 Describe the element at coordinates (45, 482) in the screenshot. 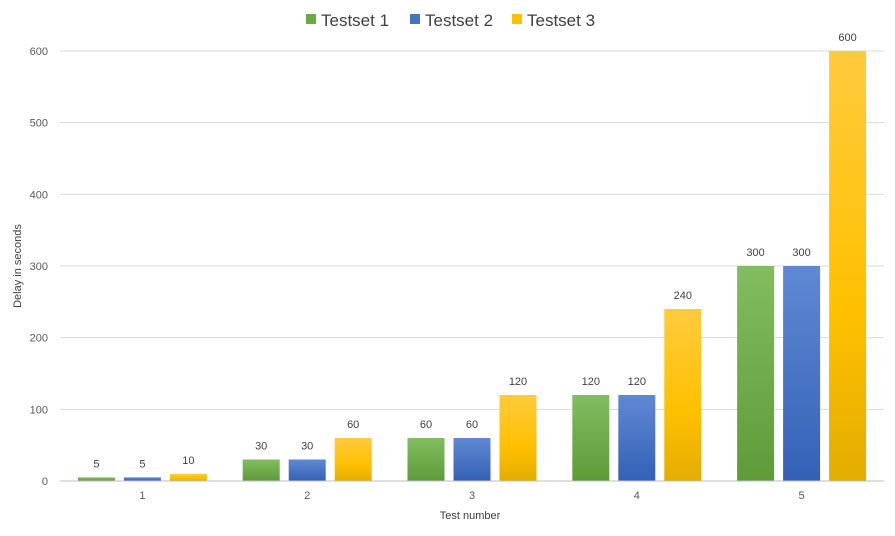

I see `y-tick-label: 0` at that location.